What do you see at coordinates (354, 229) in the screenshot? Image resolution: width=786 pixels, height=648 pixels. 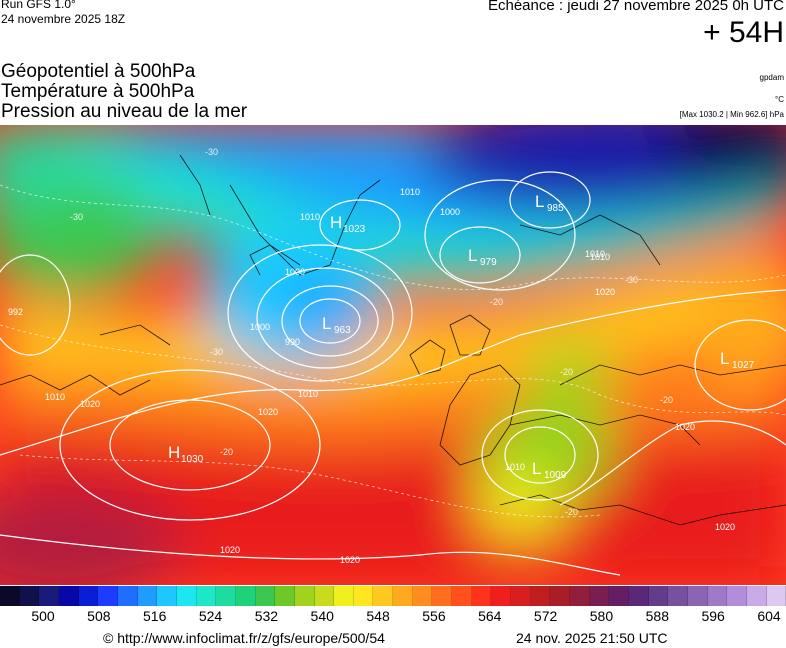 I see `pressure-center-value: 1023` at bounding box center [354, 229].